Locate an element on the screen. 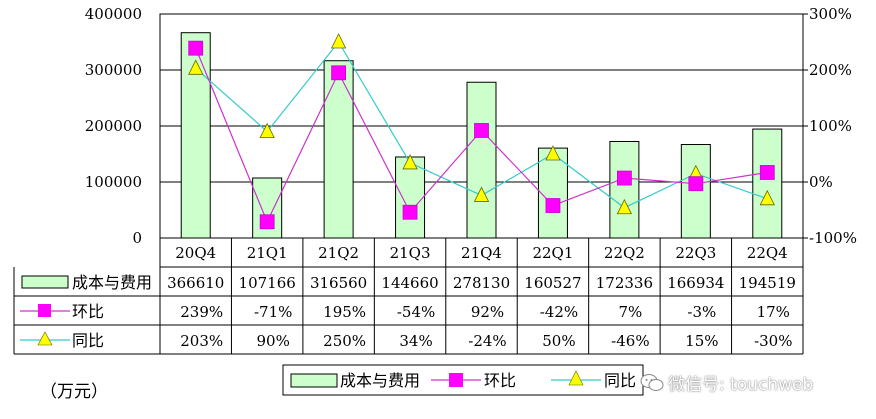 This screenshot has width=876, height=419. y-tick-label-right: 200% is located at coordinates (830, 70).